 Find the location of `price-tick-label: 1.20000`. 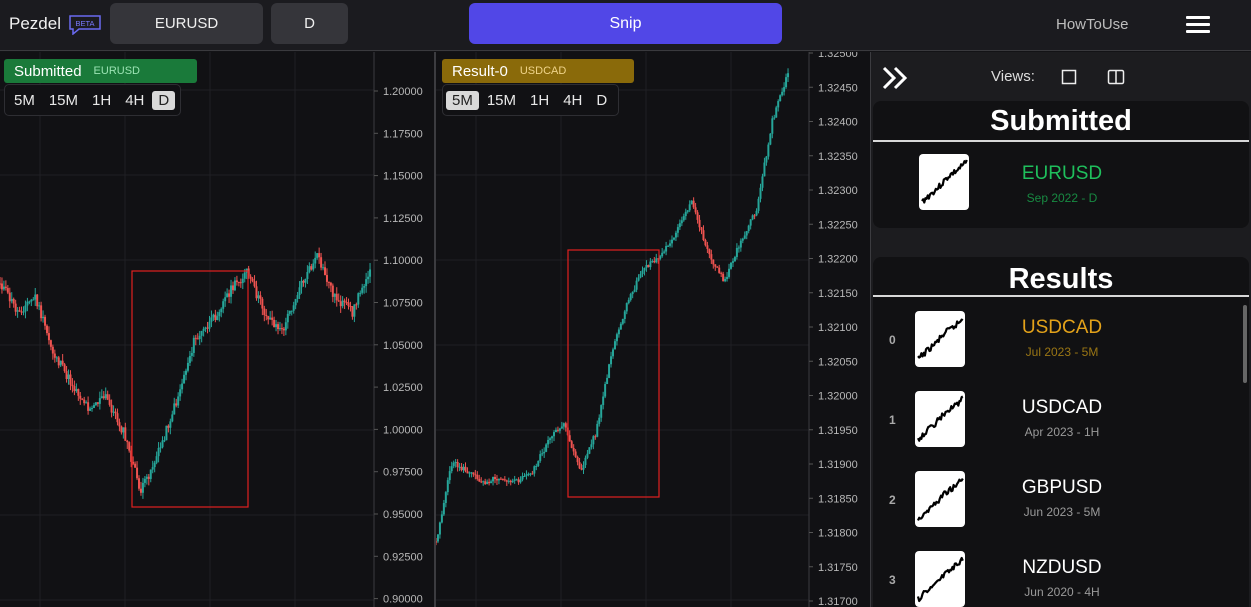

price-tick-label: 1.20000 is located at coordinates (403, 92).